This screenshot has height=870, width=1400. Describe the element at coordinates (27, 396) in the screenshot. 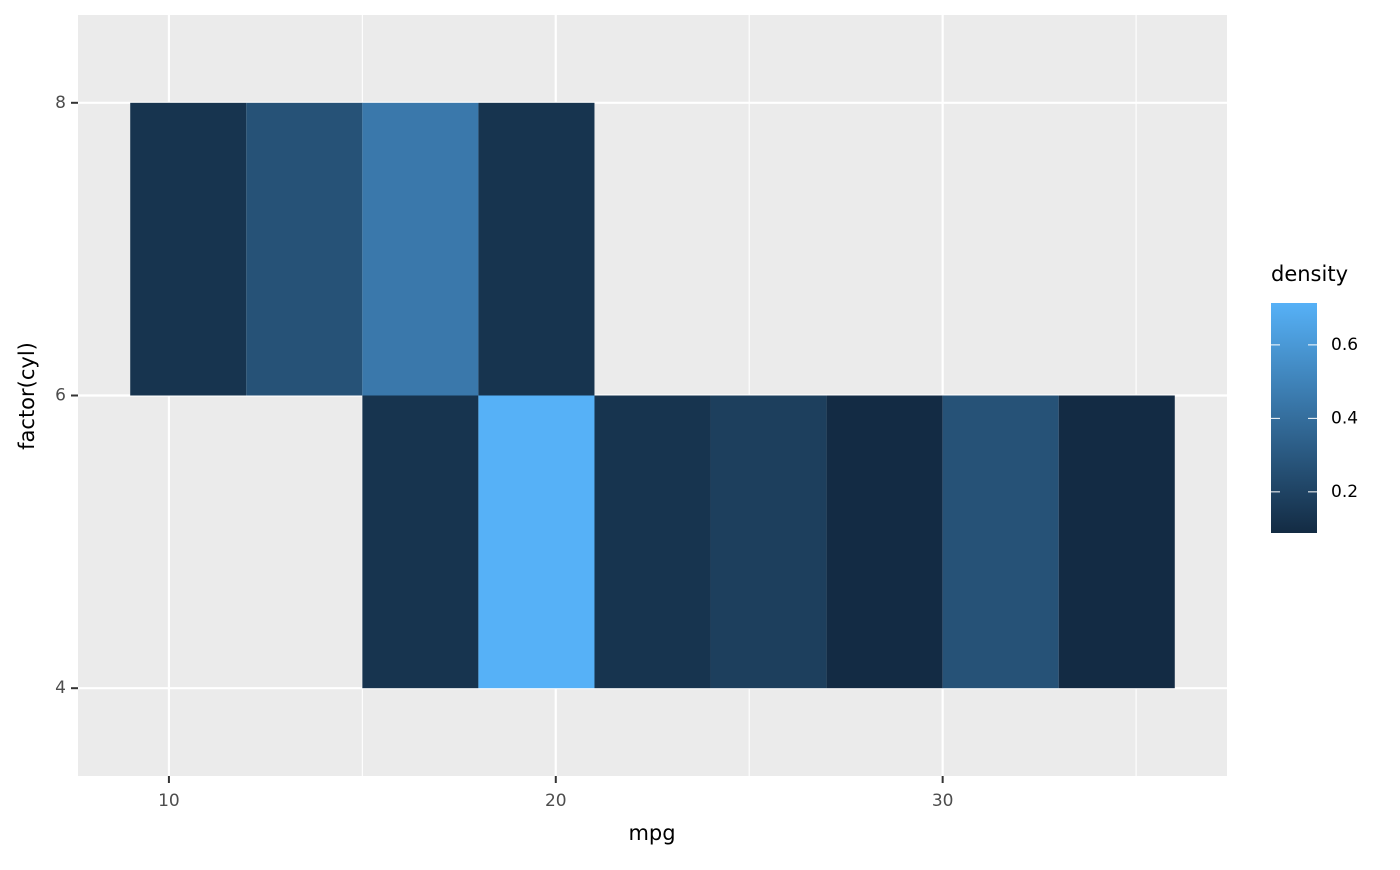

I see `y-axis-title: factor(cyl)` at that location.